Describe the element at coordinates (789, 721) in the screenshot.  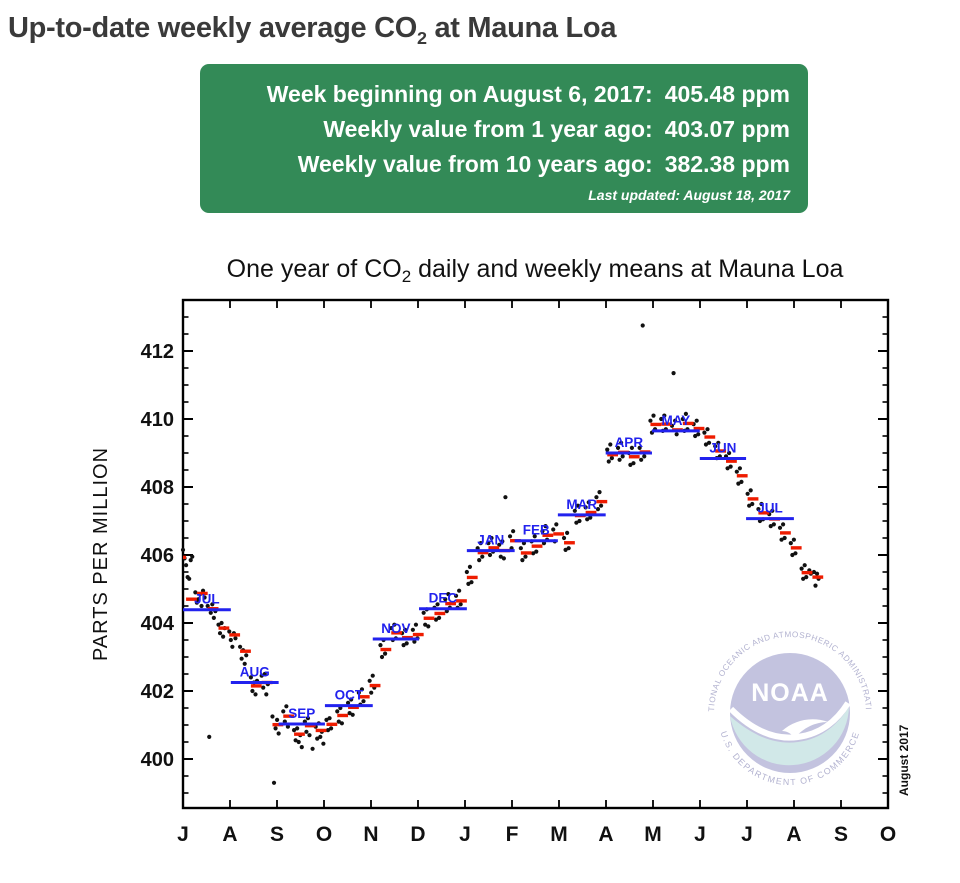
I see `logo-wave` at that location.